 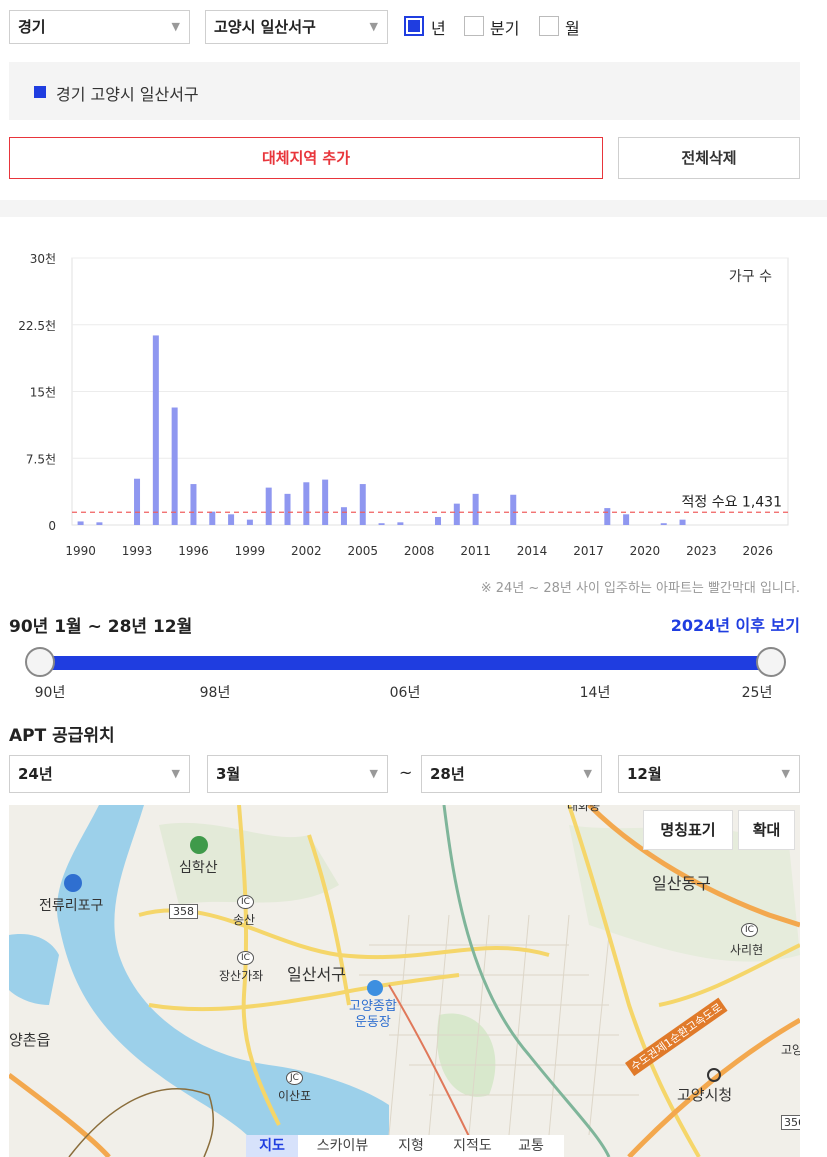 I want to click on supply-title: APT 공급위치, so click(x=62, y=736).